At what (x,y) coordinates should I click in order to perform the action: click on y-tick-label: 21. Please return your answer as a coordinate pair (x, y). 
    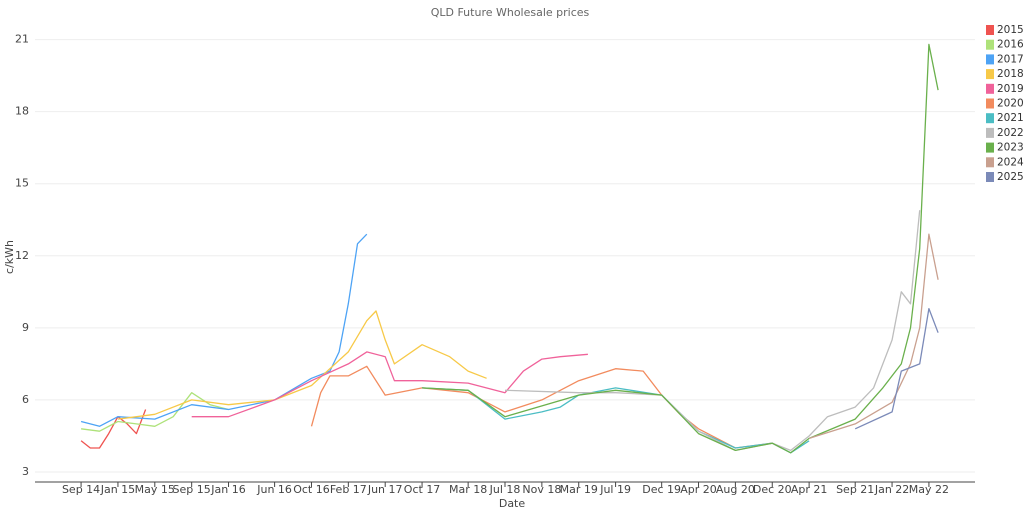
    Looking at the image, I should click on (22, 39).